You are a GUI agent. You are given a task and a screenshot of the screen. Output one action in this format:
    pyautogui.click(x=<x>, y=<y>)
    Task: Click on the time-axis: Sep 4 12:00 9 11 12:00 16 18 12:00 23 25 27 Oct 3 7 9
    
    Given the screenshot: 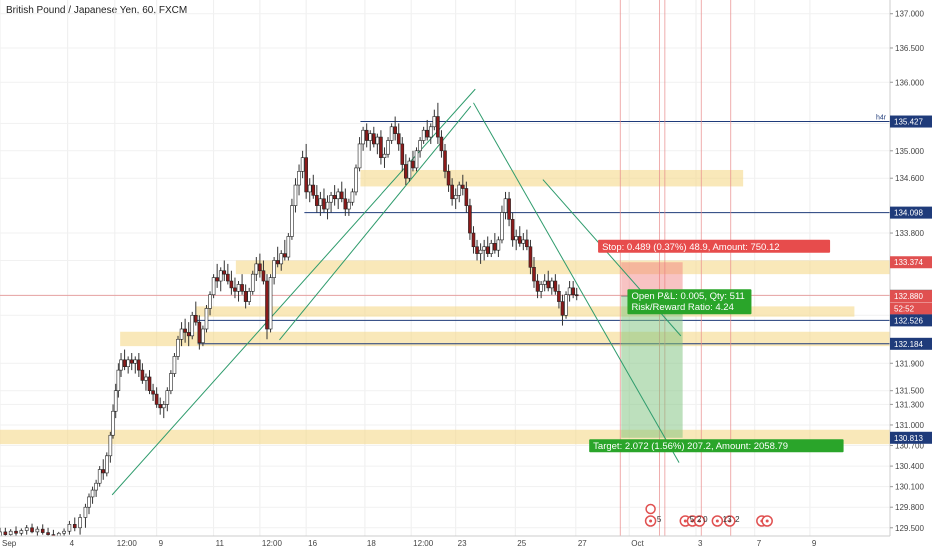 What is the action you would take?
    pyautogui.click(x=466, y=542)
    